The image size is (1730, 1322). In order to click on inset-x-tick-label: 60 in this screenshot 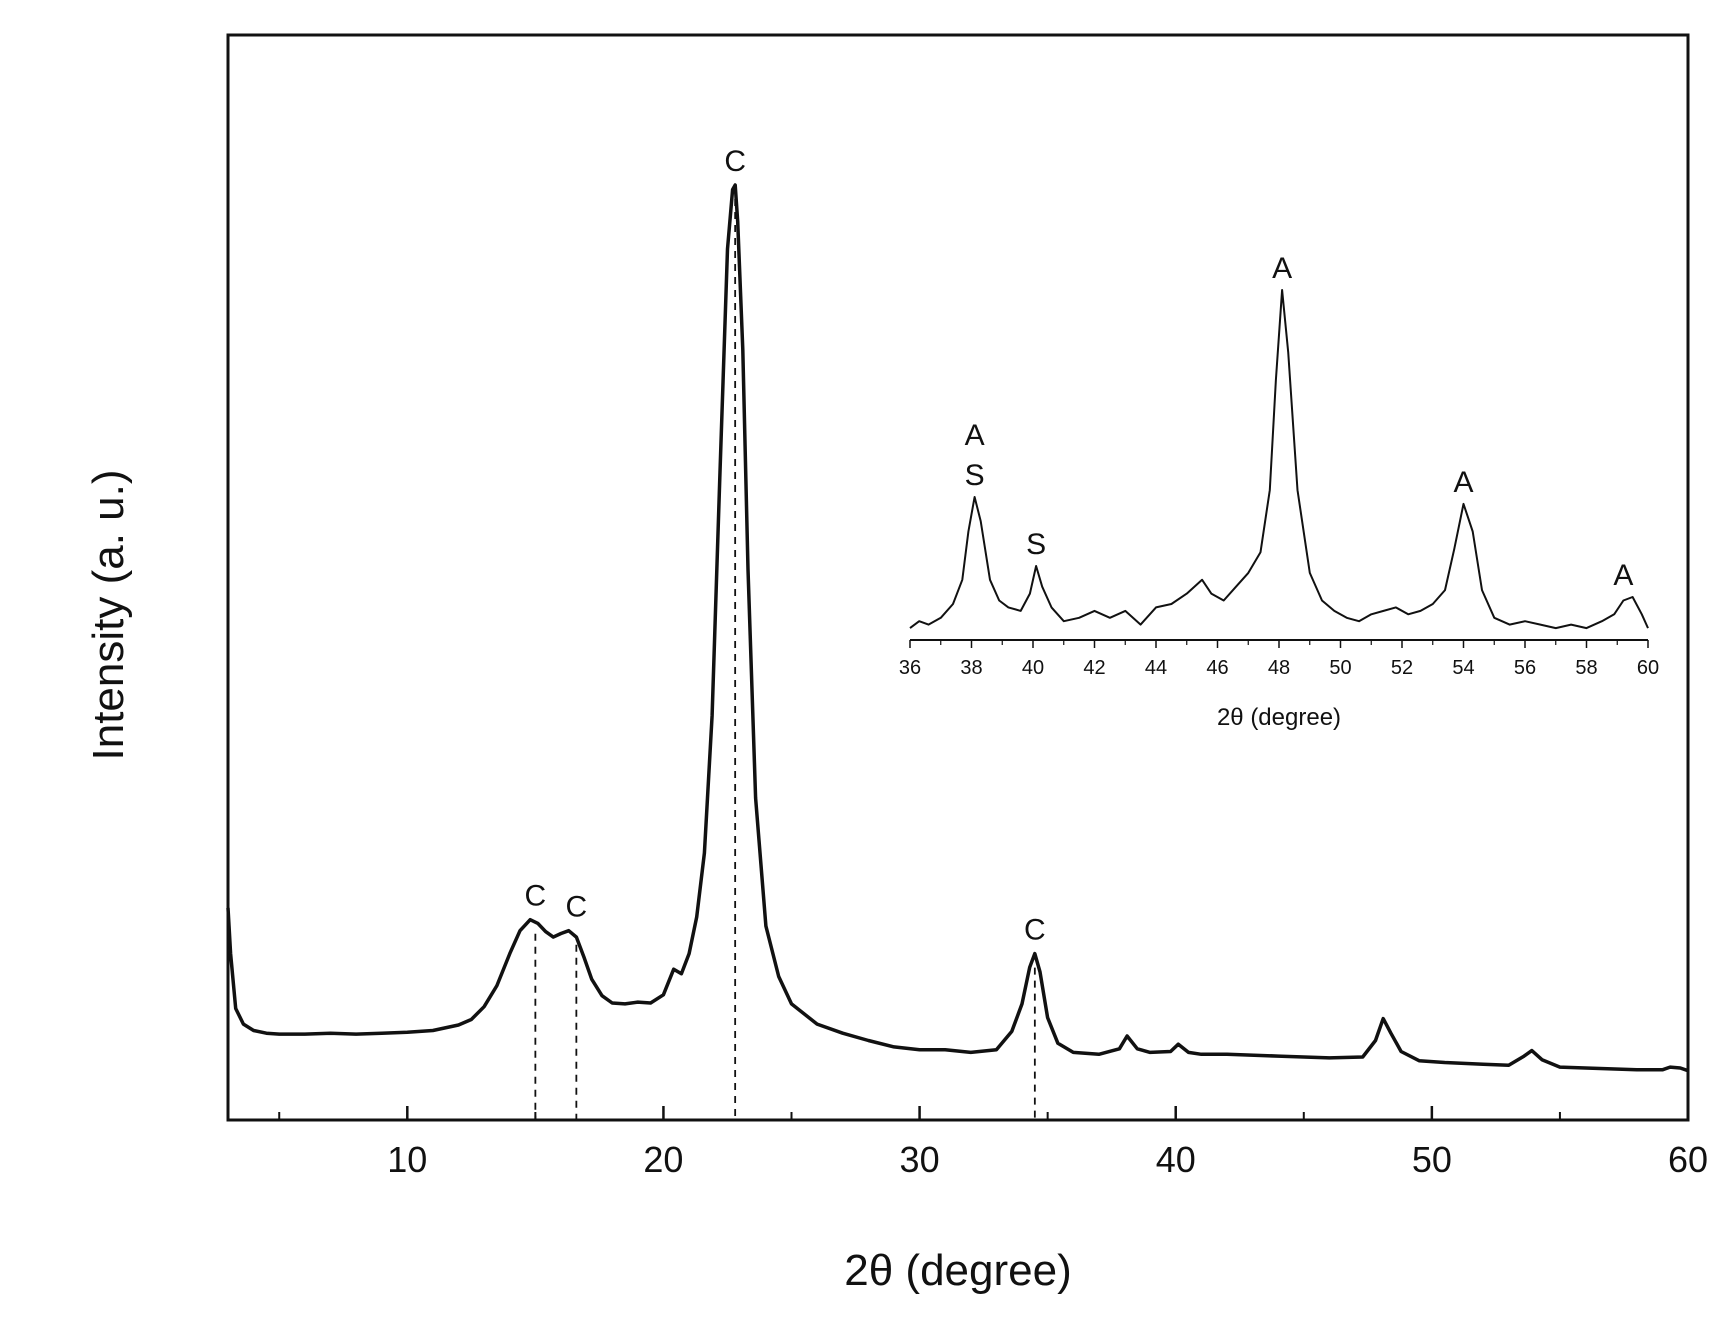, I will do `click(1648, 668)`.